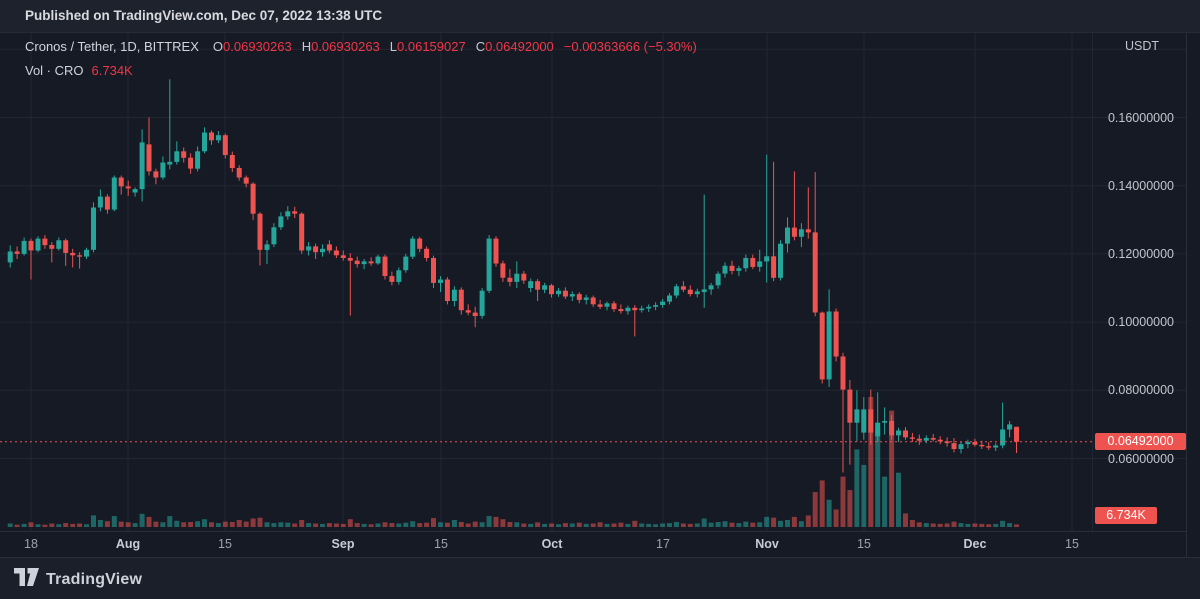 Image resolution: width=1200 pixels, height=599 pixels. Describe the element at coordinates (480, 46) in the screenshot. I see `close-label: C` at that location.